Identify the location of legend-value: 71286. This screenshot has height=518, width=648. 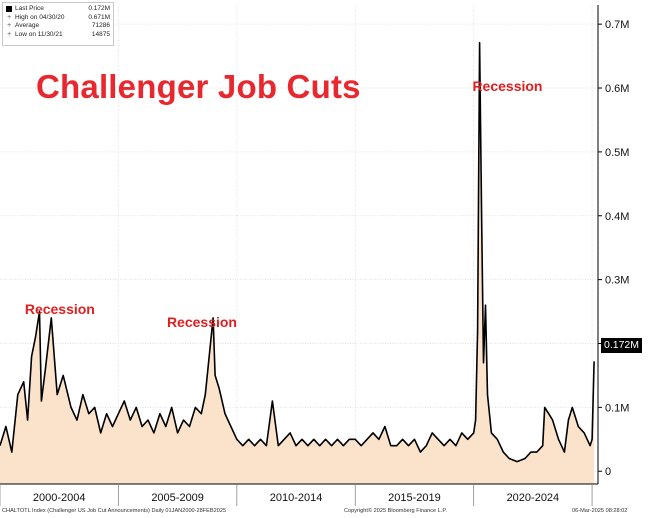
(100, 26).